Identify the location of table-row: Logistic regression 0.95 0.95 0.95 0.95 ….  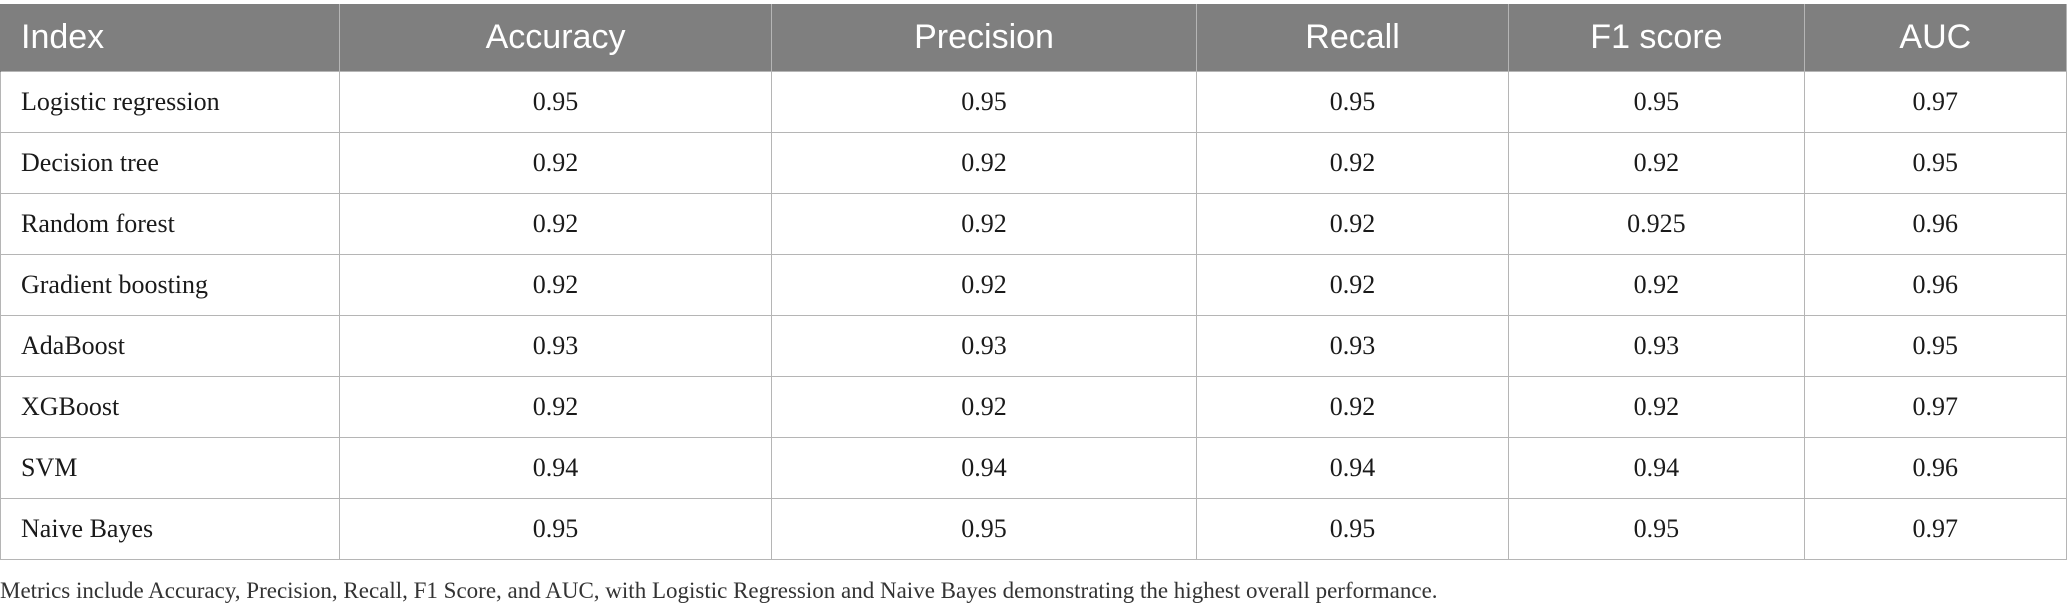
(1034, 102).